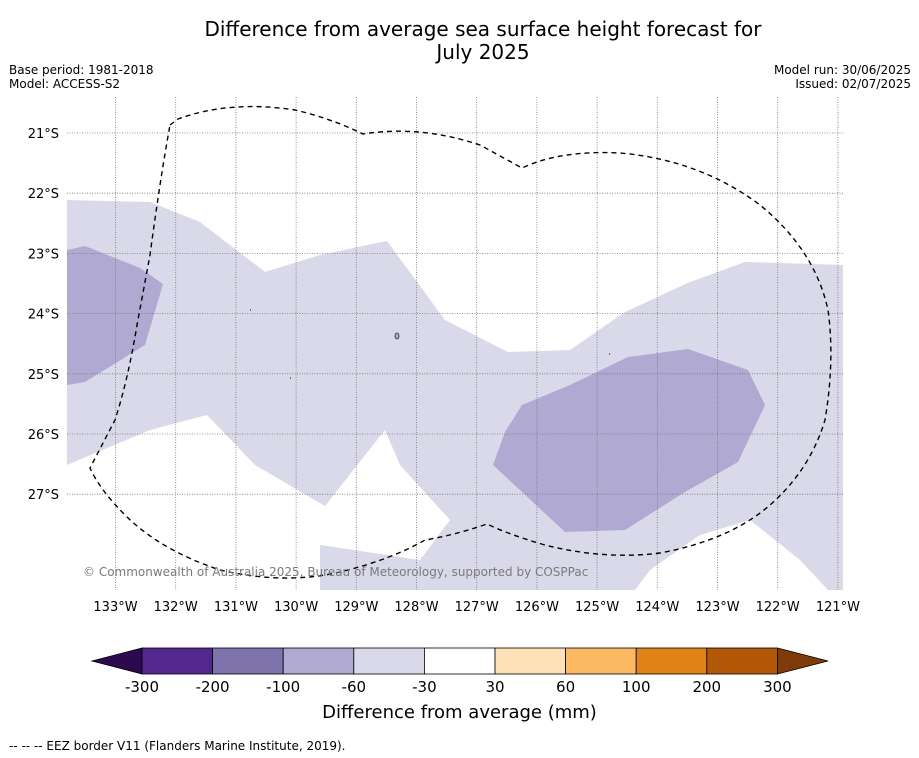  I want to click on small-features, so click(430, 344).